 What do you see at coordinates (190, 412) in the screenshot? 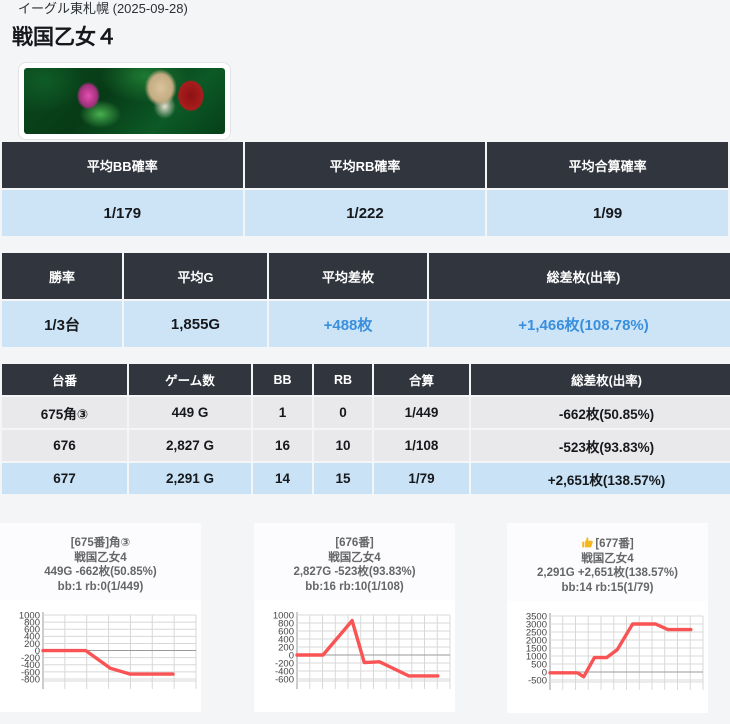
I see `games-value: 449 G` at bounding box center [190, 412].